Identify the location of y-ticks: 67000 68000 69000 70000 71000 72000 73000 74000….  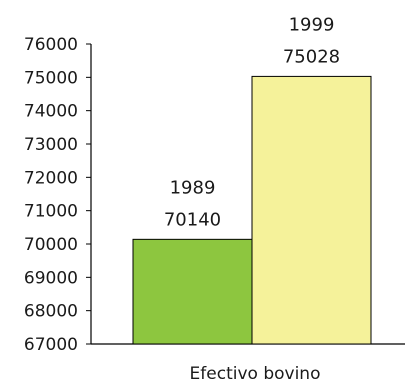
(57, 195).